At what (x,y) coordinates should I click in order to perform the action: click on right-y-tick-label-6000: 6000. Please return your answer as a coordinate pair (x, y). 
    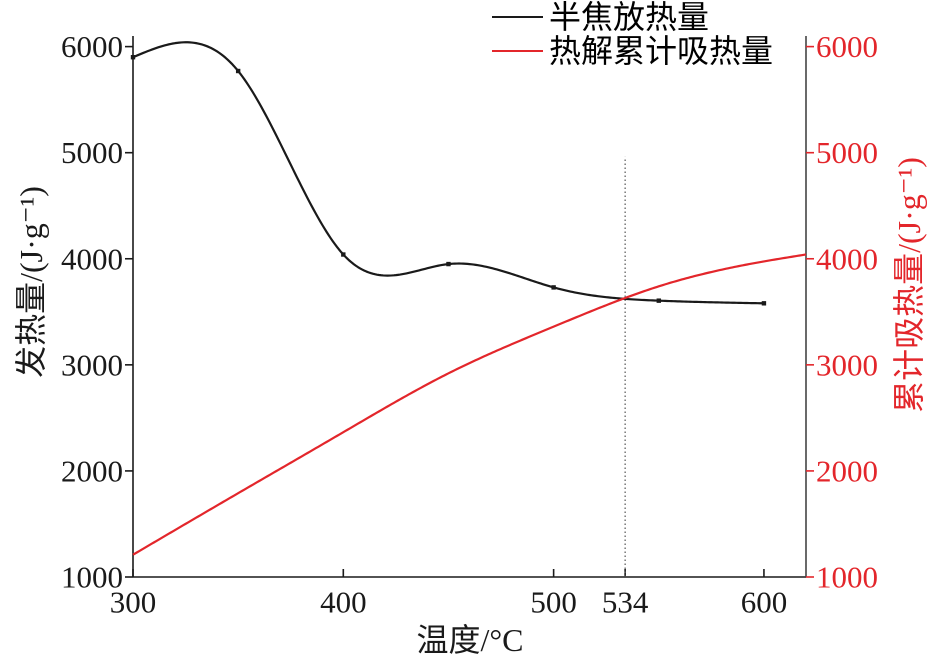
    Looking at the image, I should click on (847, 46).